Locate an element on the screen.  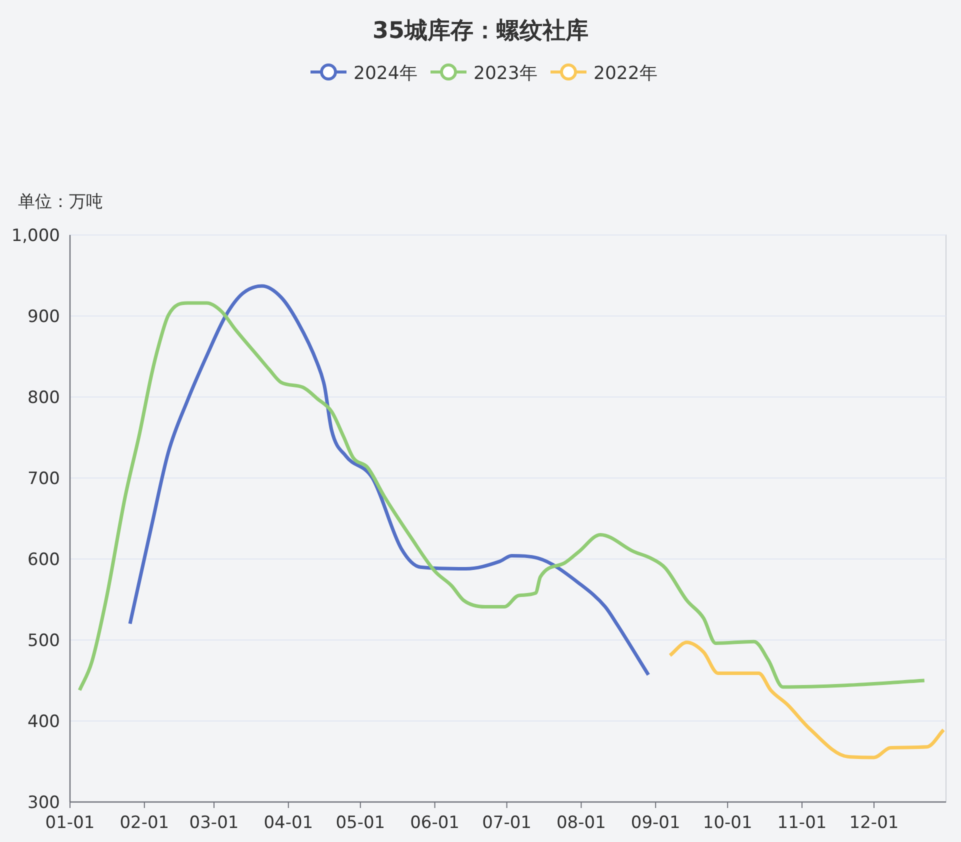
x-tick-label: 02-01 is located at coordinates (145, 823).